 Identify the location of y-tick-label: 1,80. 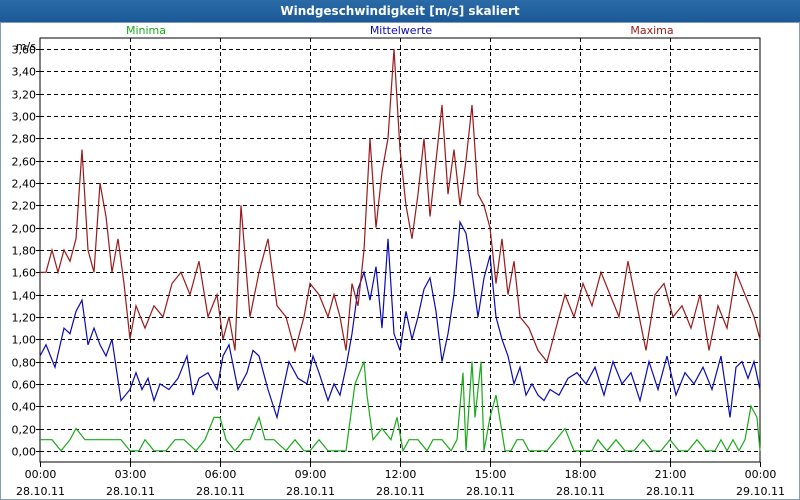
(24, 251).